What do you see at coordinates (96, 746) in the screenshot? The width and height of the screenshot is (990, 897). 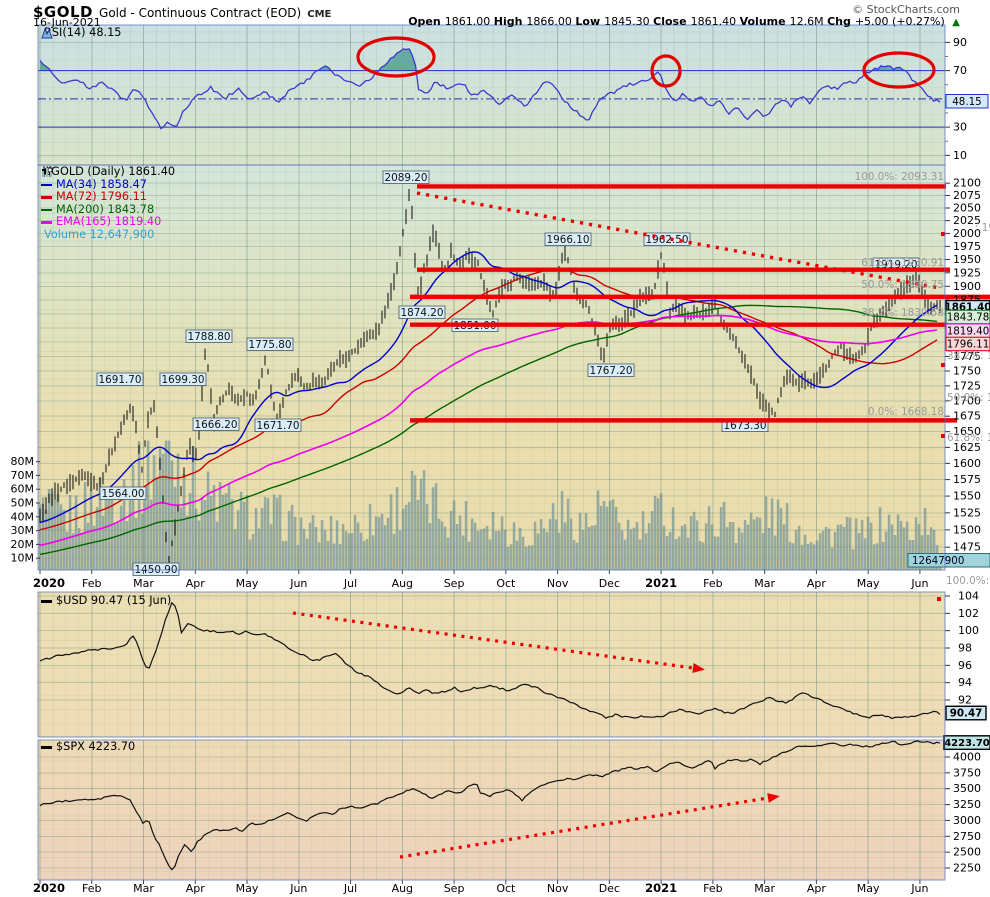 I see `spx-legend-label: $SPX 4223.70` at bounding box center [96, 746].